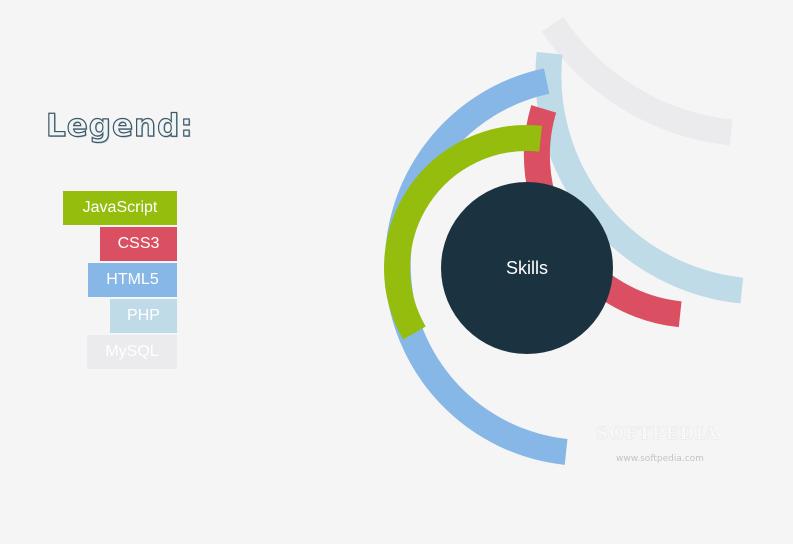 The height and width of the screenshot is (544, 793). I want to click on legend-list: JavaScript CSS3 HTML5 PHP MySQL, so click(120, 281).